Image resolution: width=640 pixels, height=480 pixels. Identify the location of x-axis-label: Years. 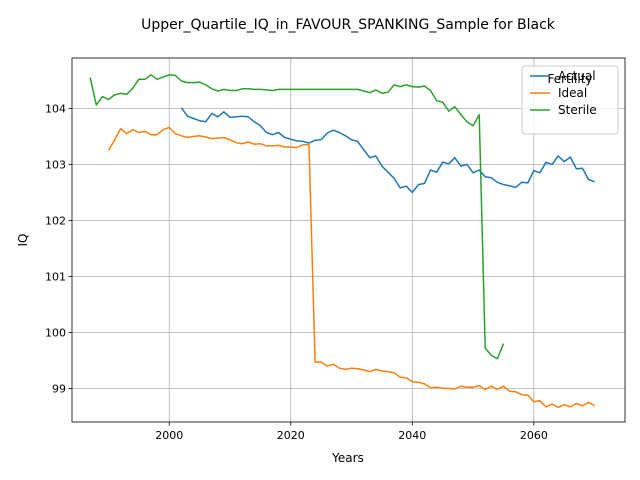
(347, 458).